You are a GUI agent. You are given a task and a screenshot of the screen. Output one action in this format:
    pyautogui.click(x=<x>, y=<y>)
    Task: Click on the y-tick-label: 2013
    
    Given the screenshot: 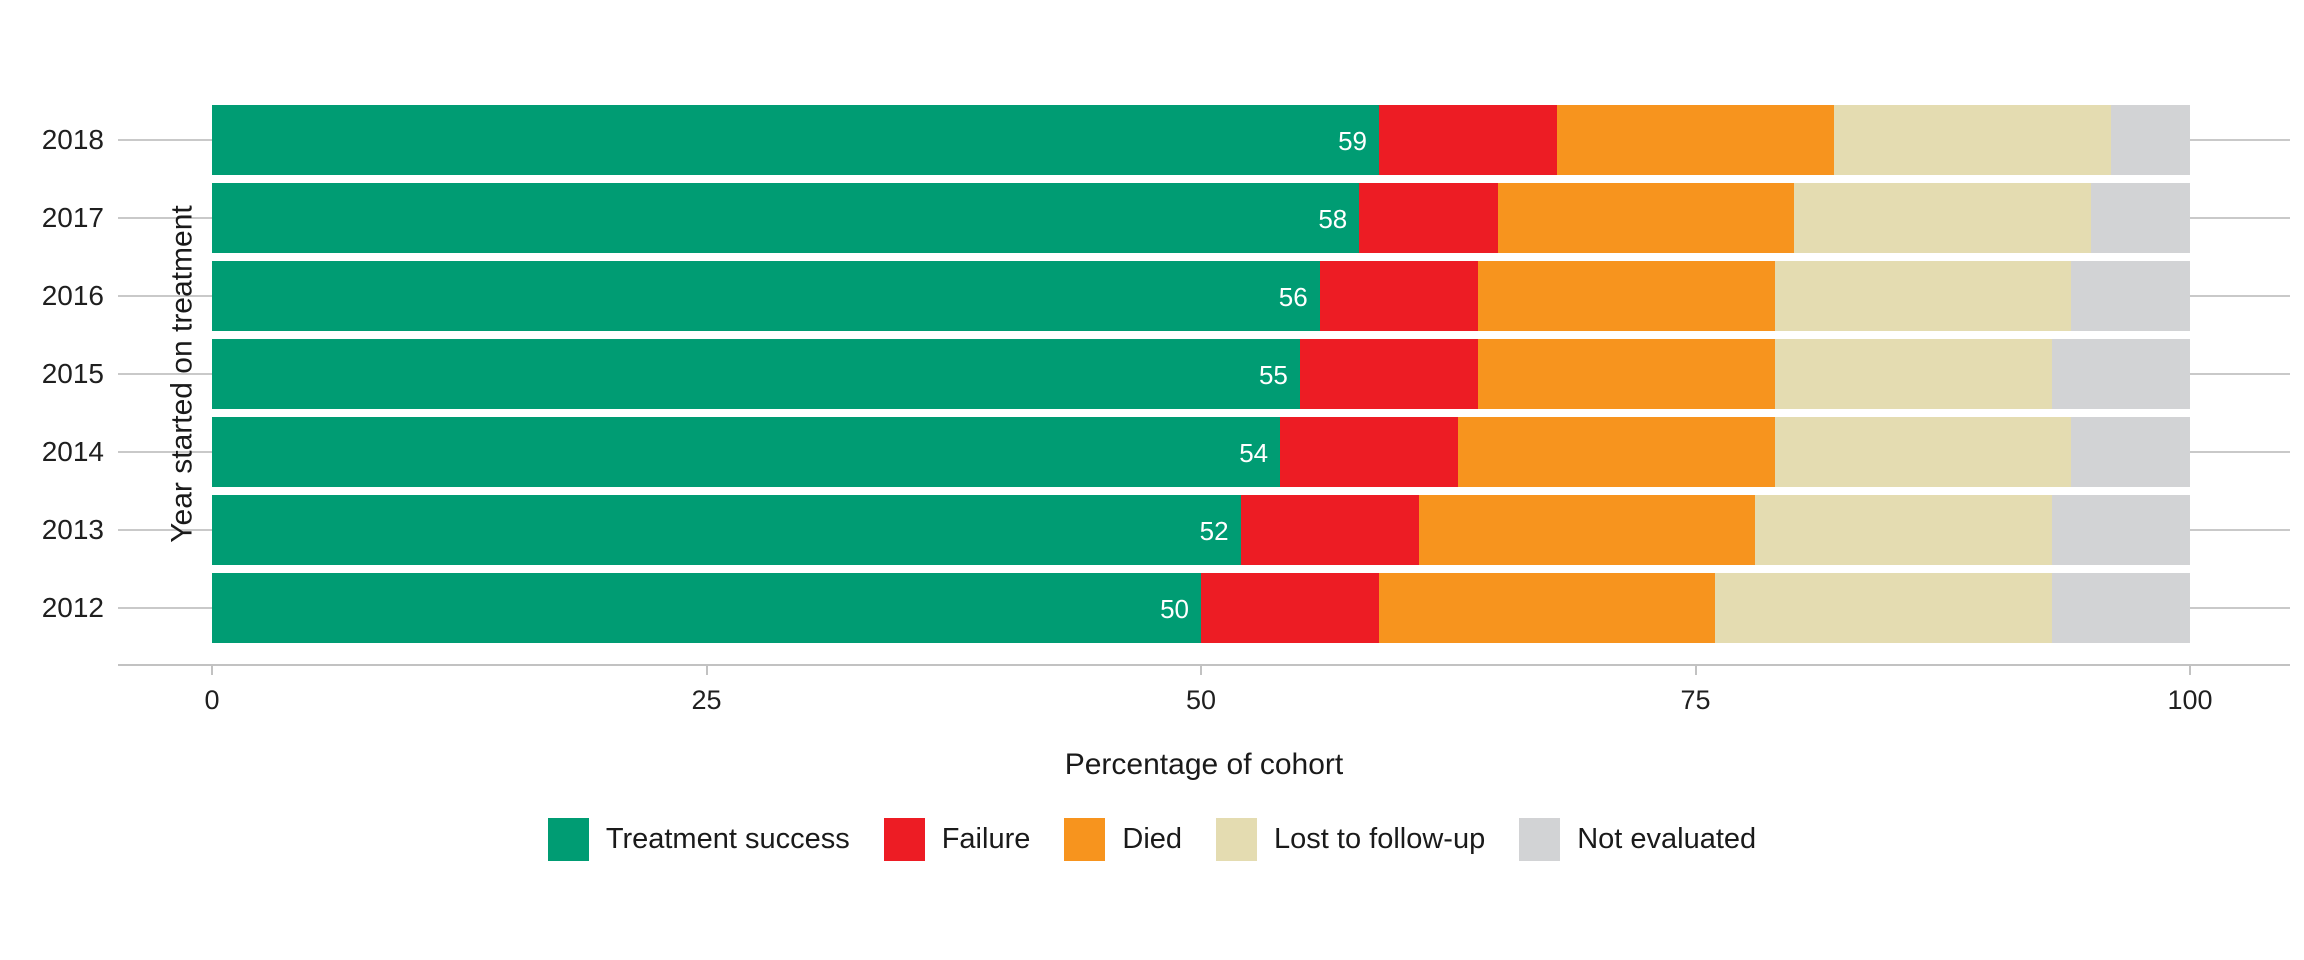 What is the action you would take?
    pyautogui.click(x=72, y=529)
    